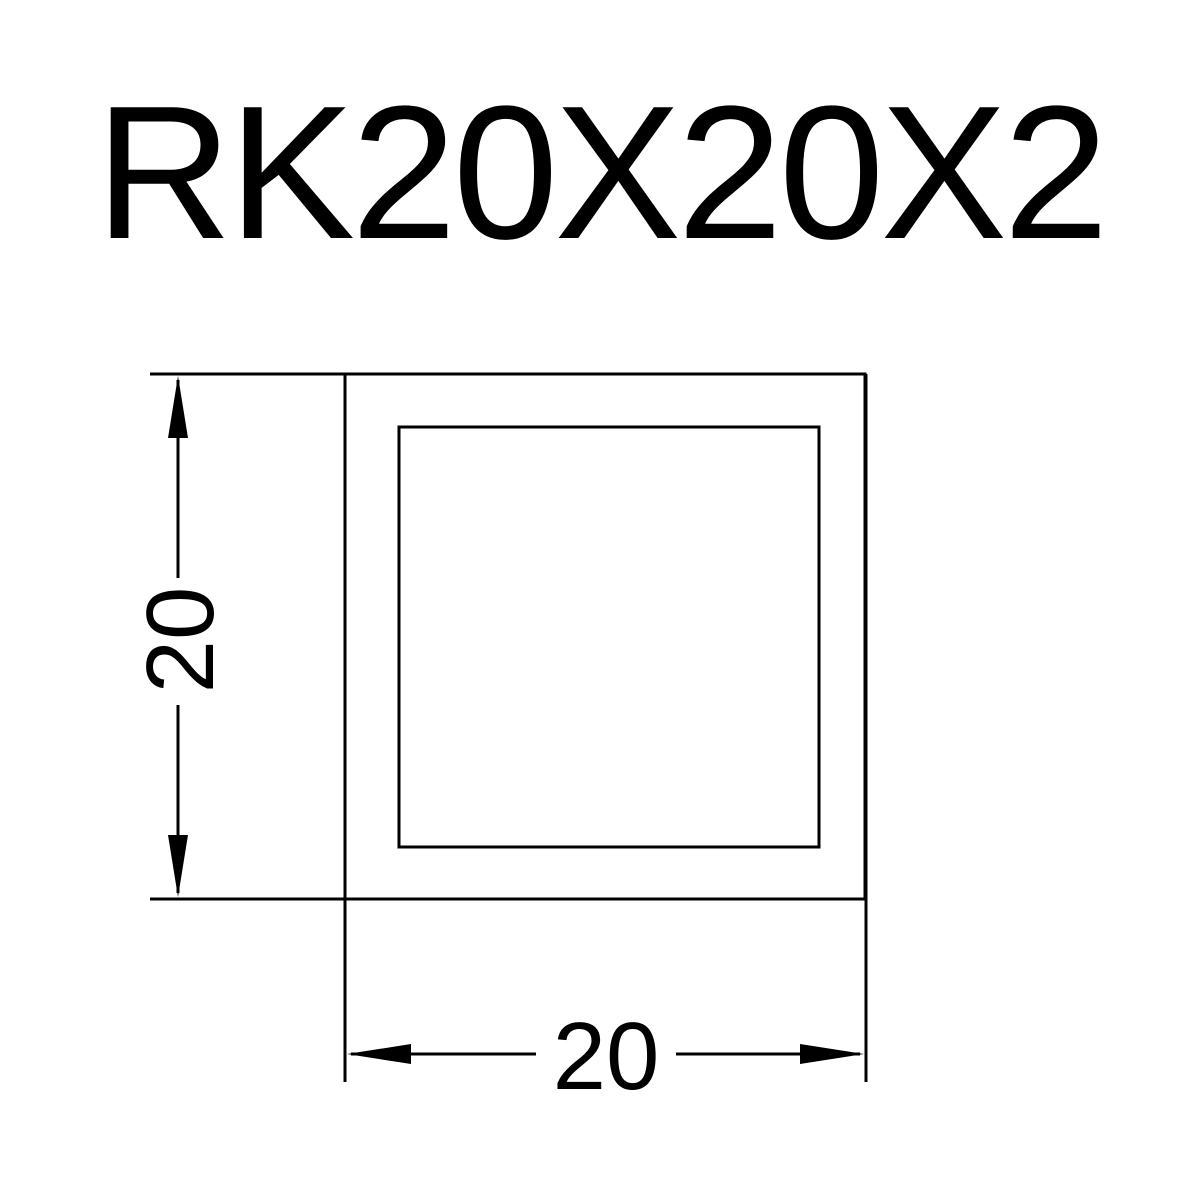 This screenshot has width=1200, height=1200. Describe the element at coordinates (178, 407) in the screenshot. I see `height-arrow-top` at that location.